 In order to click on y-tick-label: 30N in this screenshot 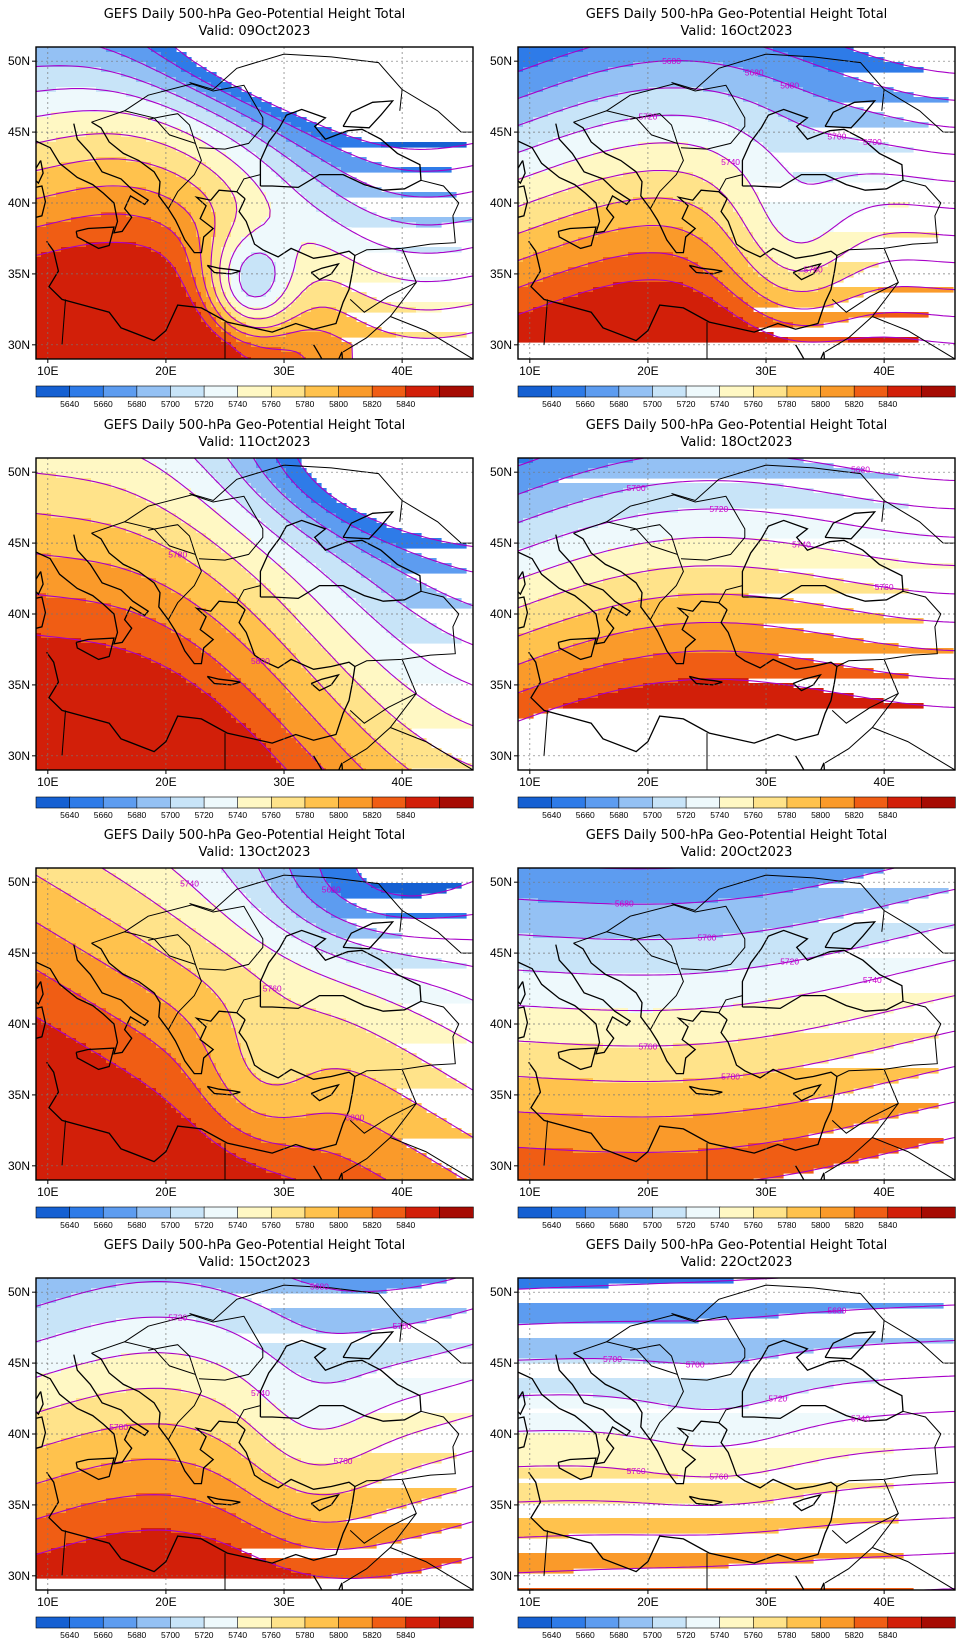, I will do `click(501, 1576)`.